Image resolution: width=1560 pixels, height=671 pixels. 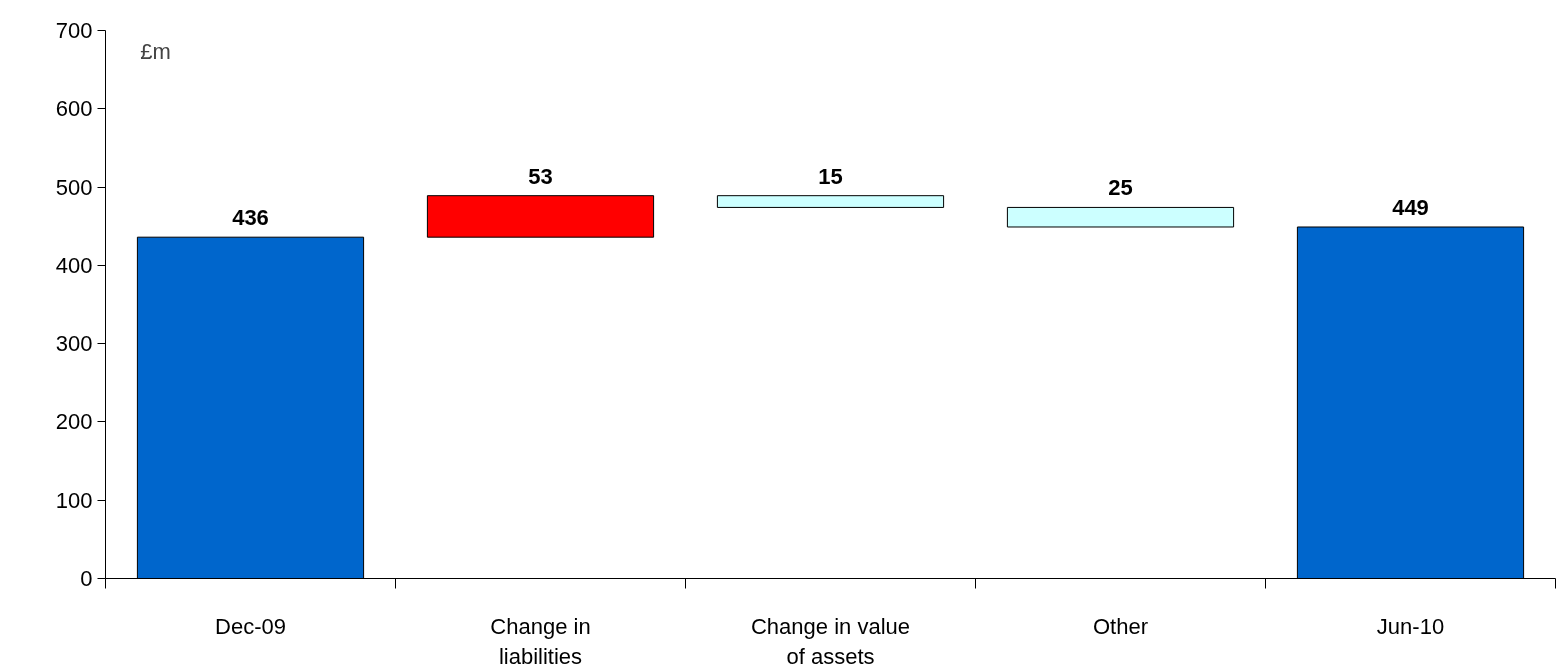 What do you see at coordinates (74, 265) in the screenshot?
I see `y-tick-label: 400` at bounding box center [74, 265].